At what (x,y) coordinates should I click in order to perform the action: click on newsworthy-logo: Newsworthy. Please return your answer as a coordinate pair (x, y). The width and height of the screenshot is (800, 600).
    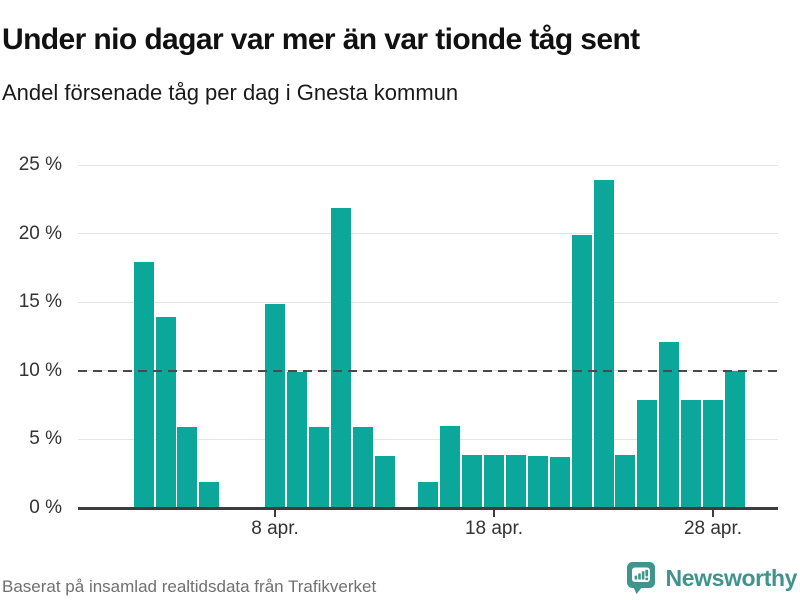
    Looking at the image, I should click on (711, 578).